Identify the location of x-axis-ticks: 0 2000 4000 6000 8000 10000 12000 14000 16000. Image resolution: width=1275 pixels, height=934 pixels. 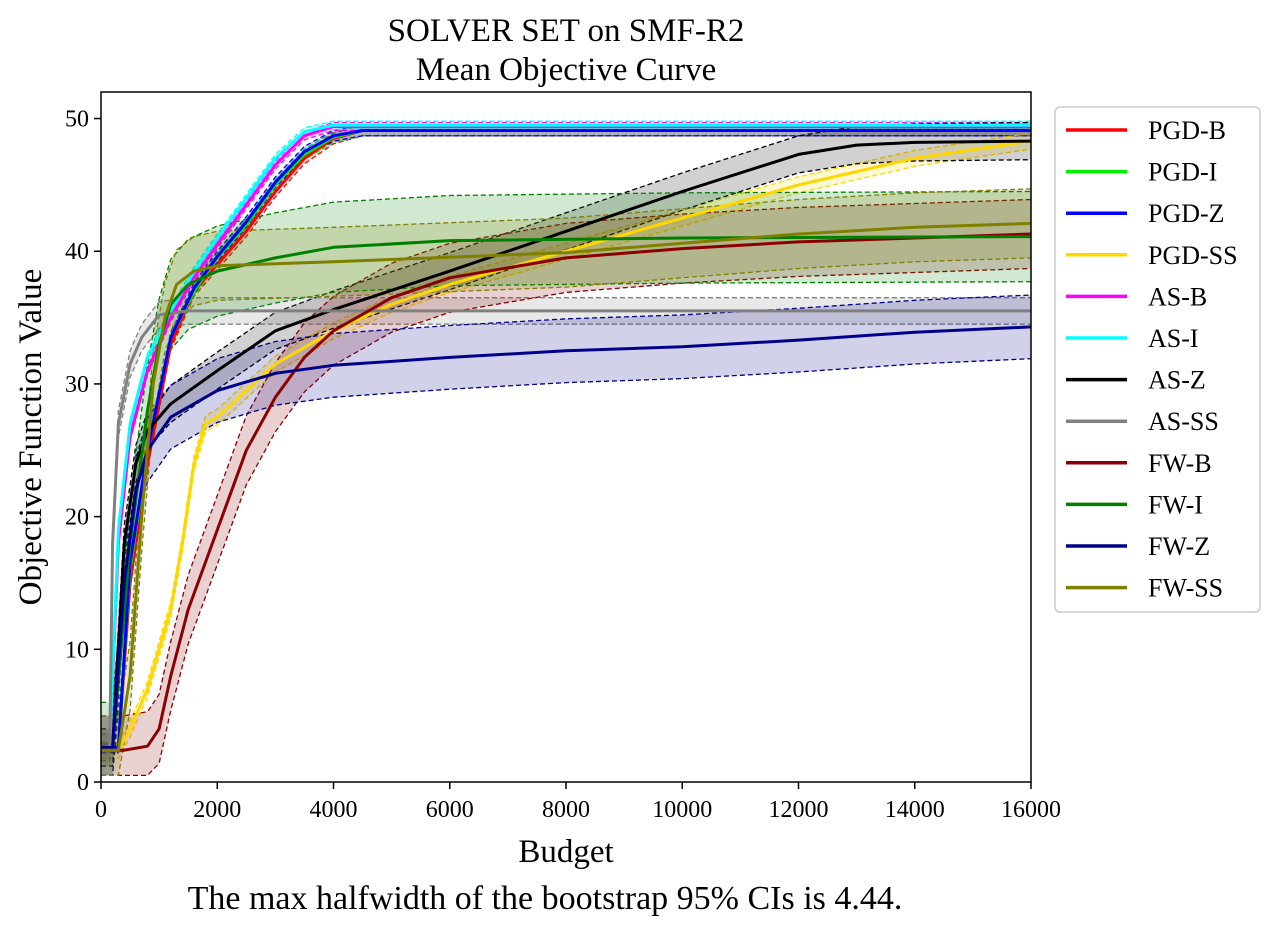
(578, 802).